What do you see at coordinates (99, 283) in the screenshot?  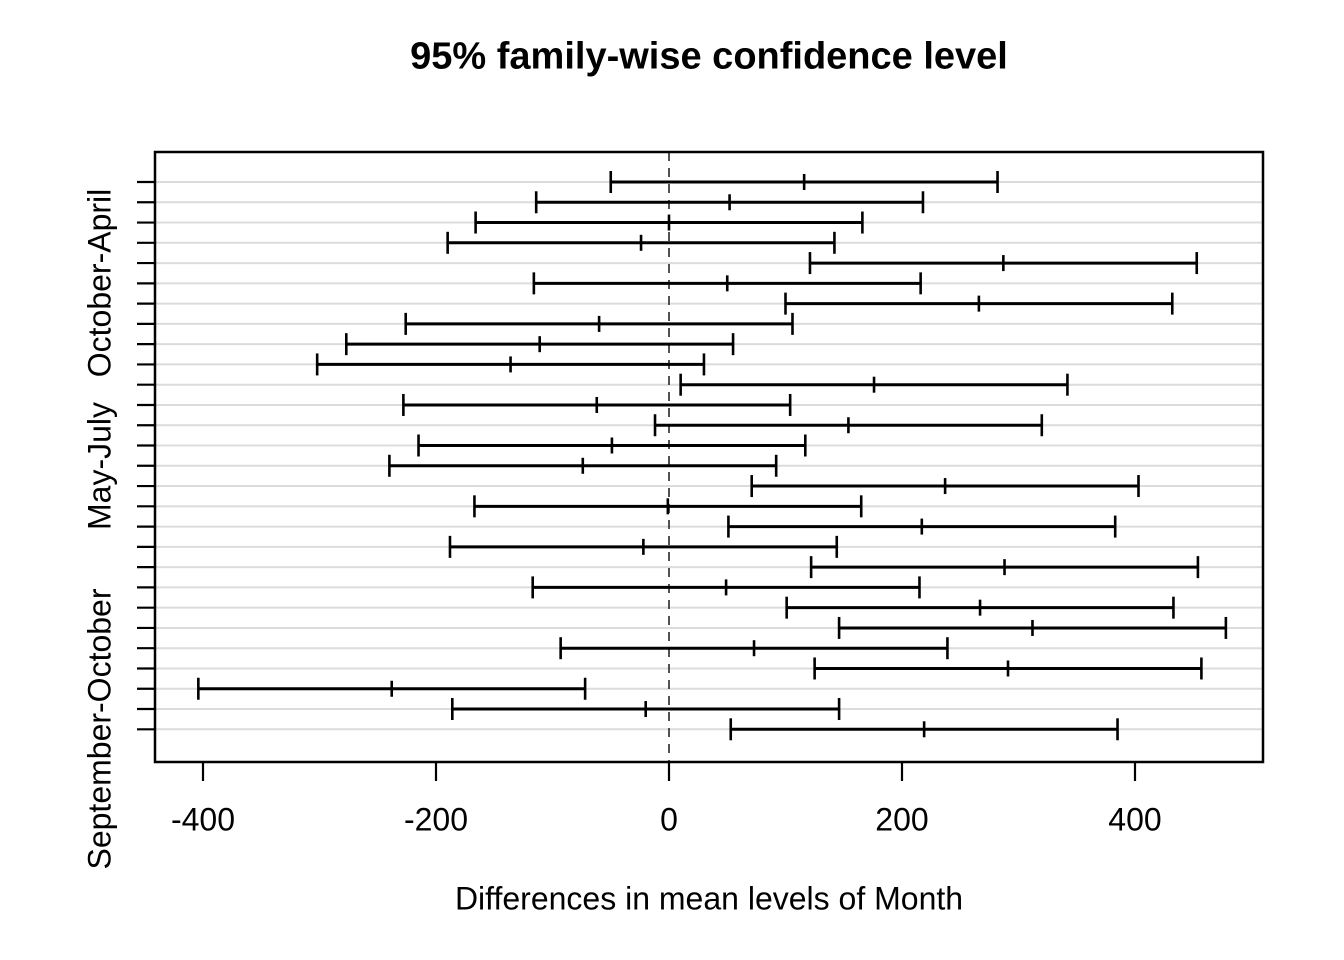 I see `y-axis-label: October-April` at bounding box center [99, 283].